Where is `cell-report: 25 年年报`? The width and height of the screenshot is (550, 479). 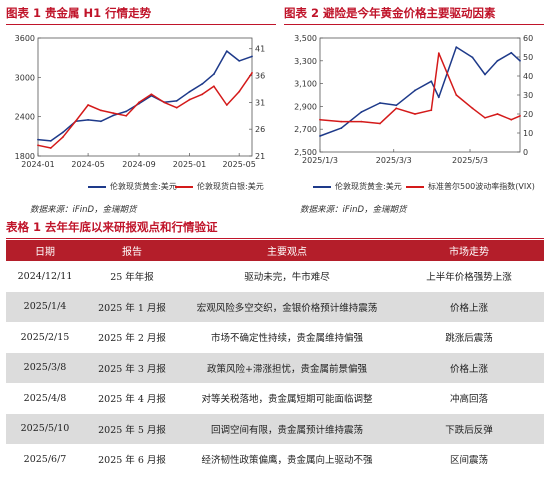 cell-report: 25 年年报 is located at coordinates (132, 276).